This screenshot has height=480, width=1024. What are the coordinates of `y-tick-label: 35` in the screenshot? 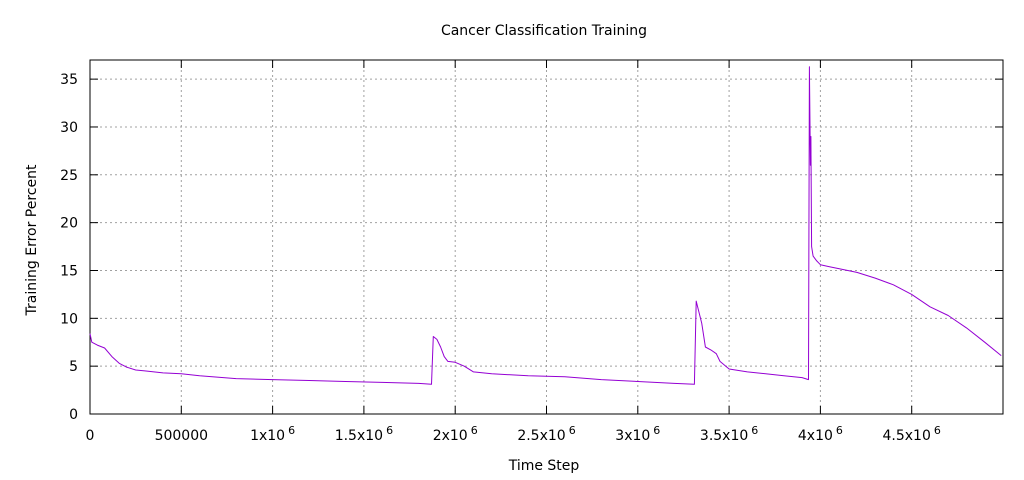 It's located at (69, 80).